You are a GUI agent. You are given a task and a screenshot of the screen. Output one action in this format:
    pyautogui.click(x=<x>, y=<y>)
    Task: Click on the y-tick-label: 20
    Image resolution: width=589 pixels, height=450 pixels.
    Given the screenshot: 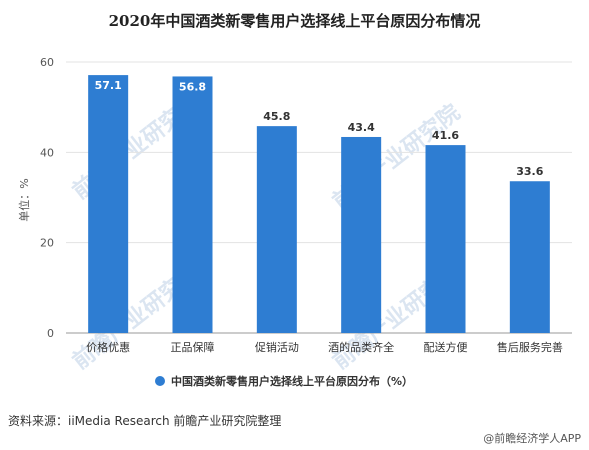 What is the action you would take?
    pyautogui.click(x=47, y=243)
    